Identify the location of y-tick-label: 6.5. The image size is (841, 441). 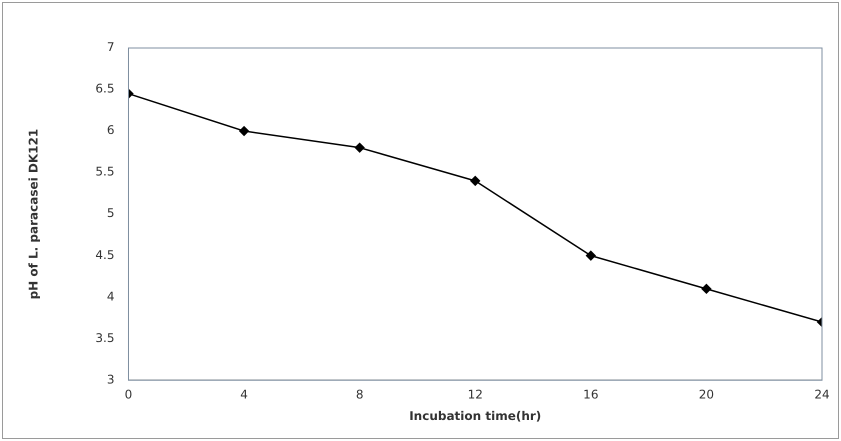
(104, 89).